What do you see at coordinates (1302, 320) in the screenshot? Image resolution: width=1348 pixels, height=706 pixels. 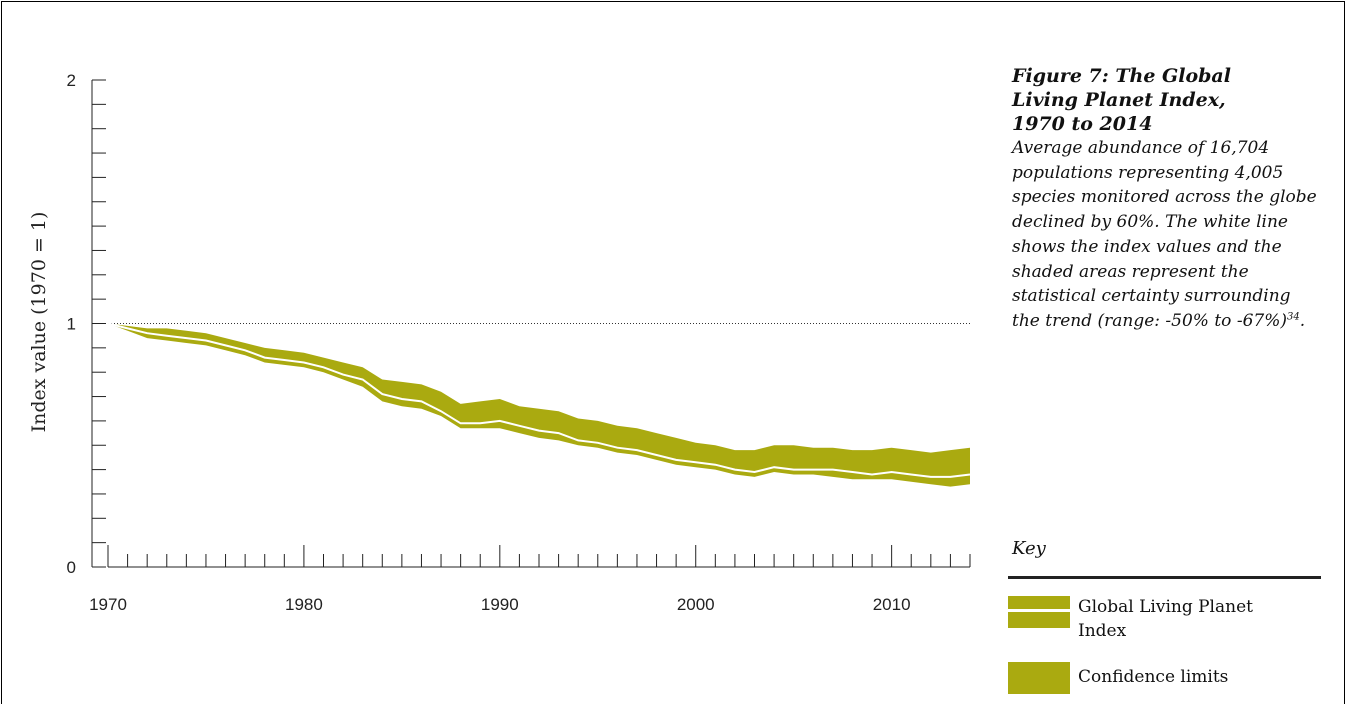 I see `description-end: .` at bounding box center [1302, 320].